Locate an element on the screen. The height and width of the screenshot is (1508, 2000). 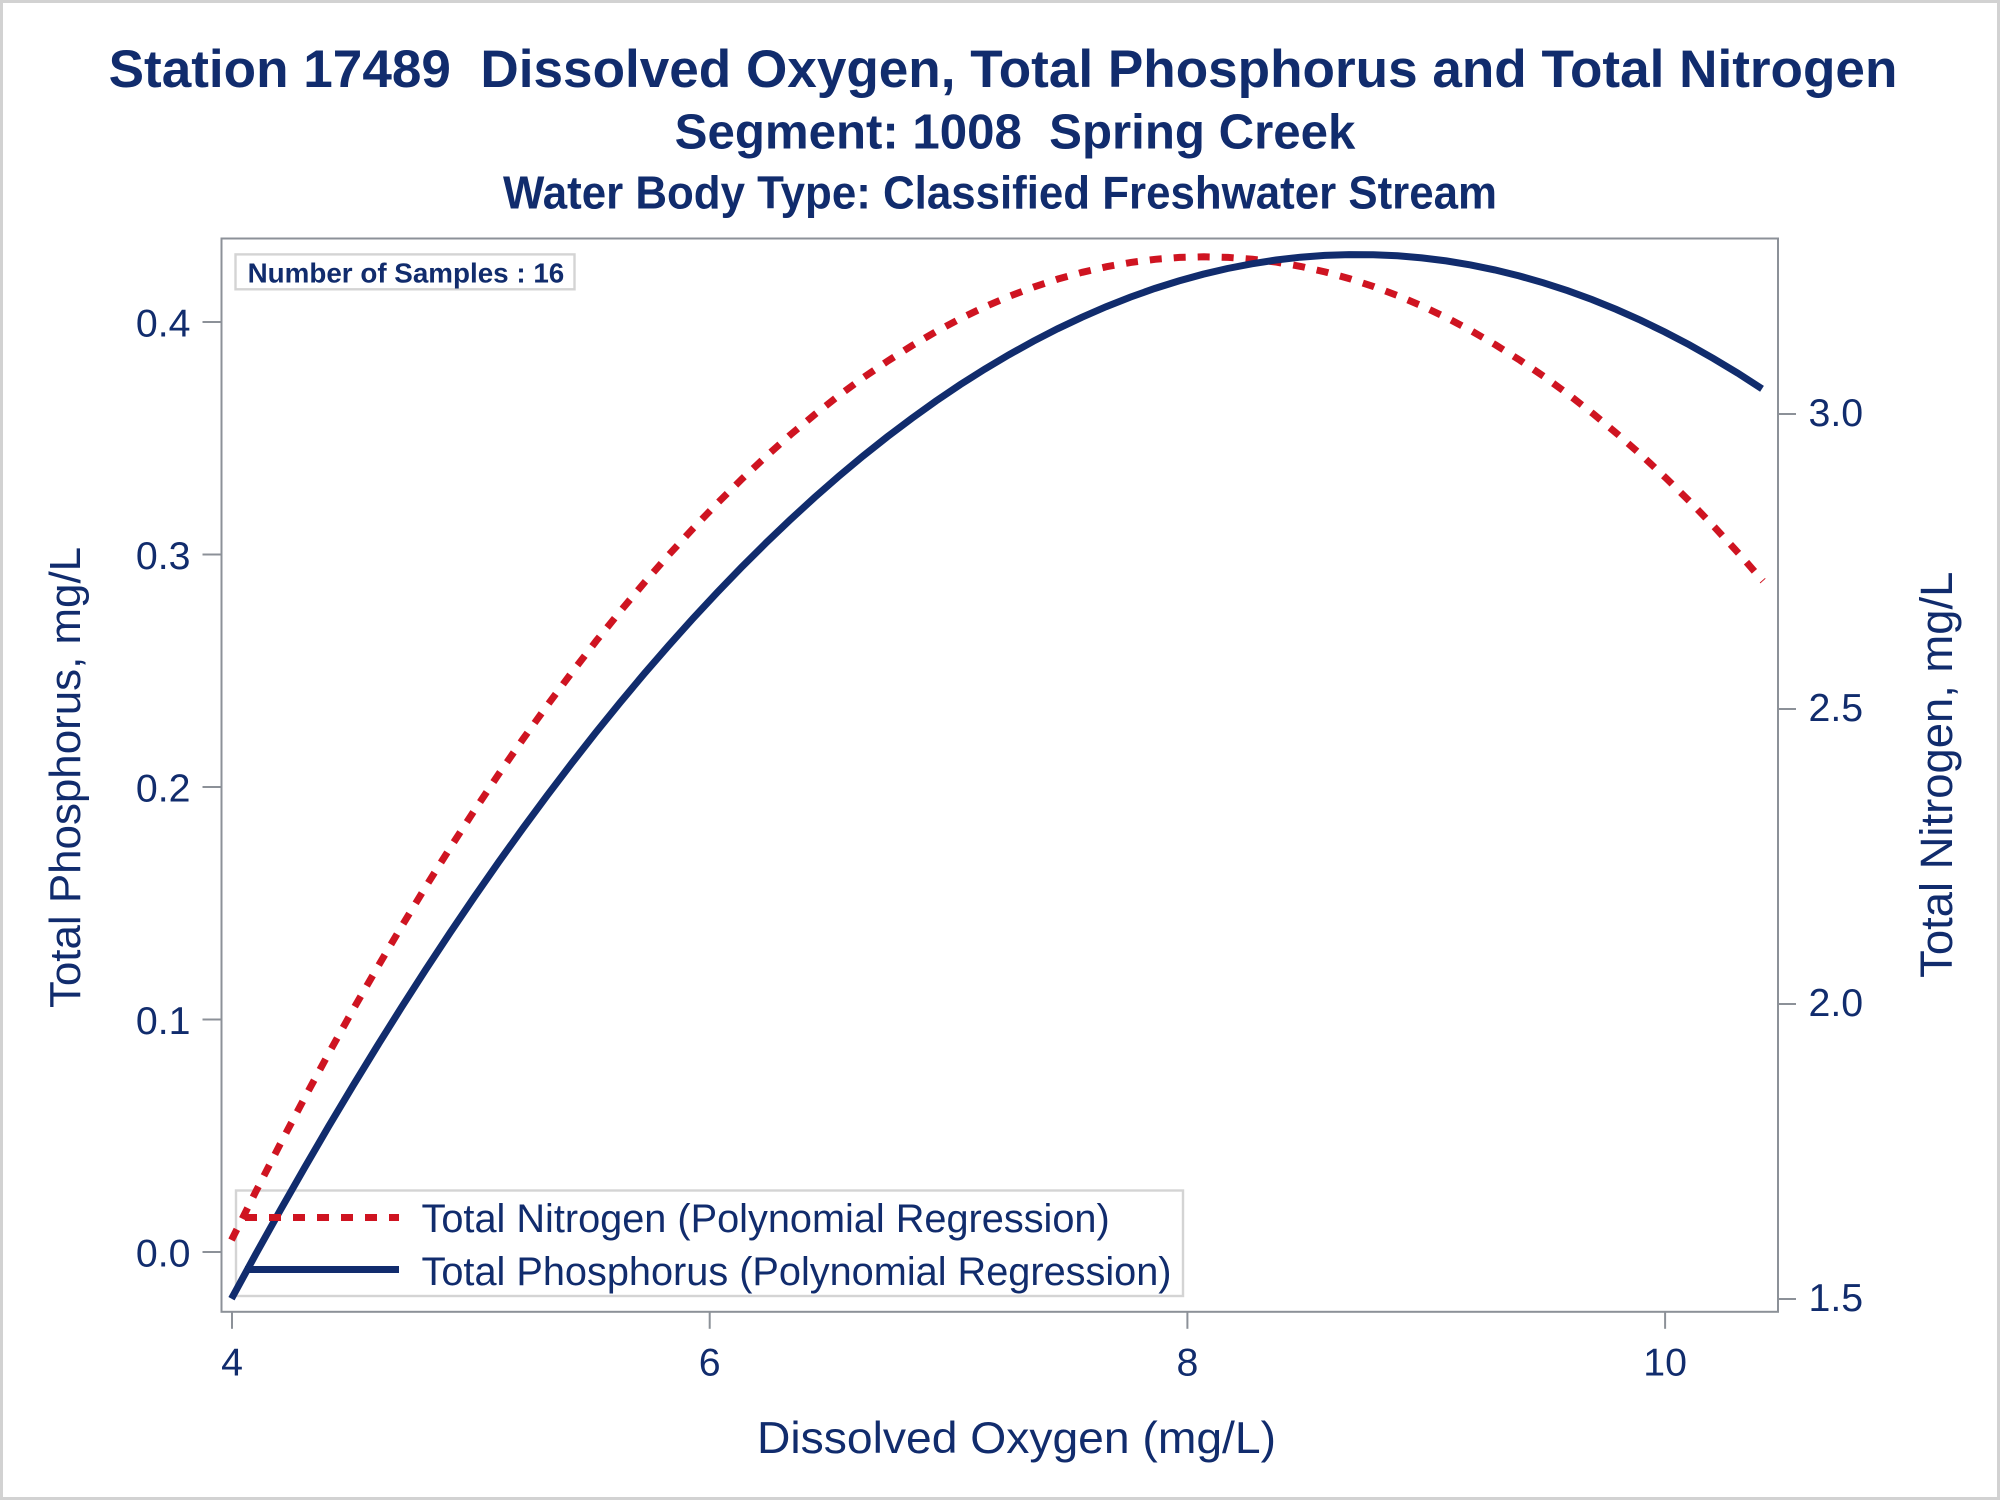
svg-text: 0.0 is located at coordinates (163, 1254).